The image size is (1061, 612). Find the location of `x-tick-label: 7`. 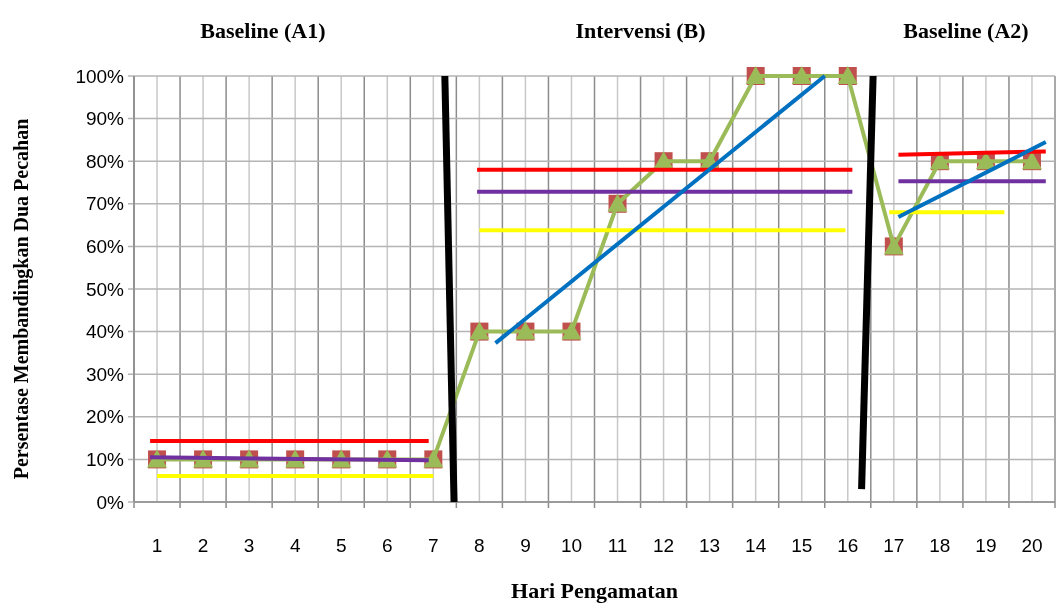

x-tick-label: 7 is located at coordinates (433, 545).